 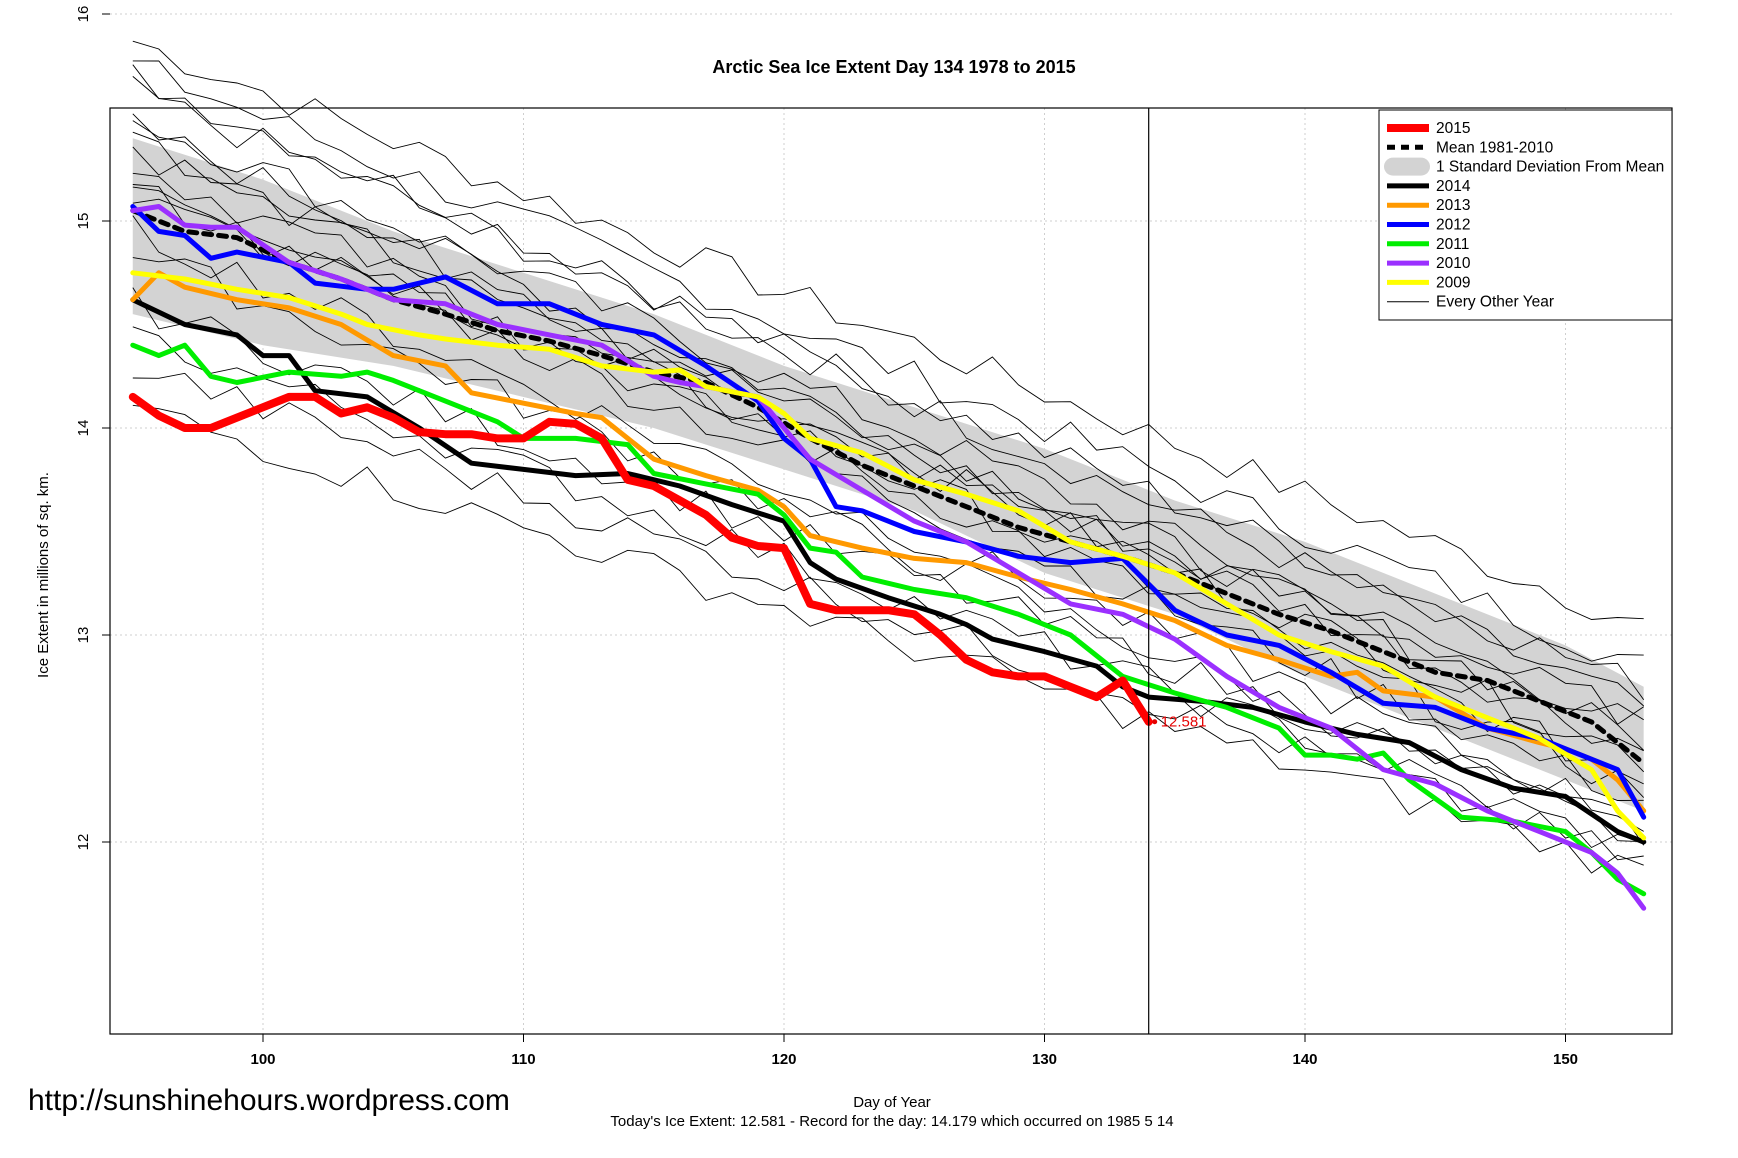 What do you see at coordinates (1453, 205) in the screenshot?
I see `legend-label: 2013` at bounding box center [1453, 205].